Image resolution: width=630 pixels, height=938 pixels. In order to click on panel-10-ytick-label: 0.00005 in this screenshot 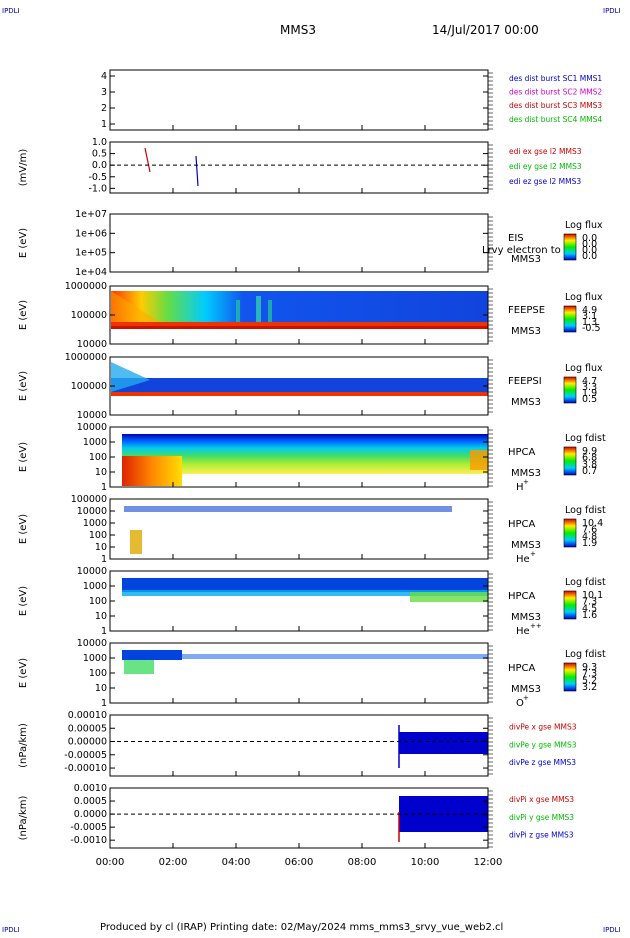, I will do `click(87, 728)`.